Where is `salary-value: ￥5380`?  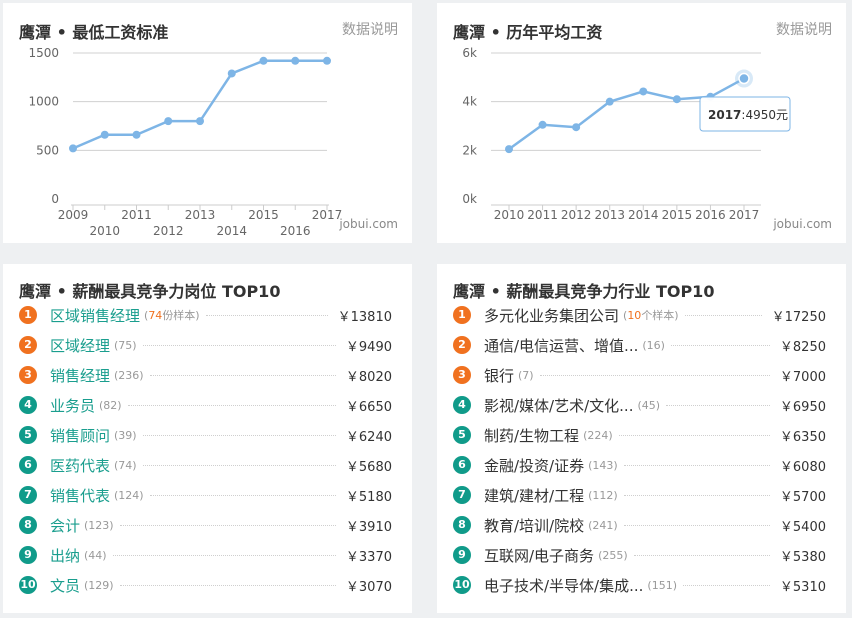 salary-value: ￥5380 is located at coordinates (802, 557).